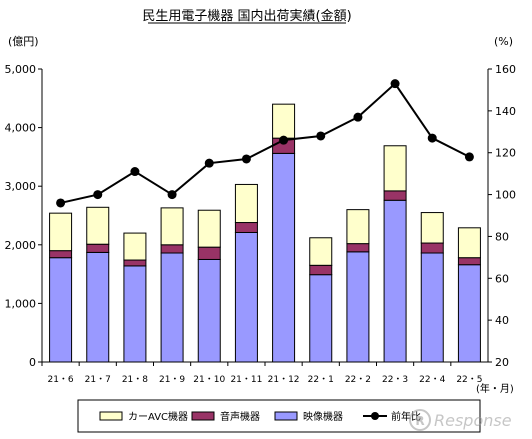 The image size is (532, 439). I want to click on left-axis-tick-label: 2,000, so click(21, 245).